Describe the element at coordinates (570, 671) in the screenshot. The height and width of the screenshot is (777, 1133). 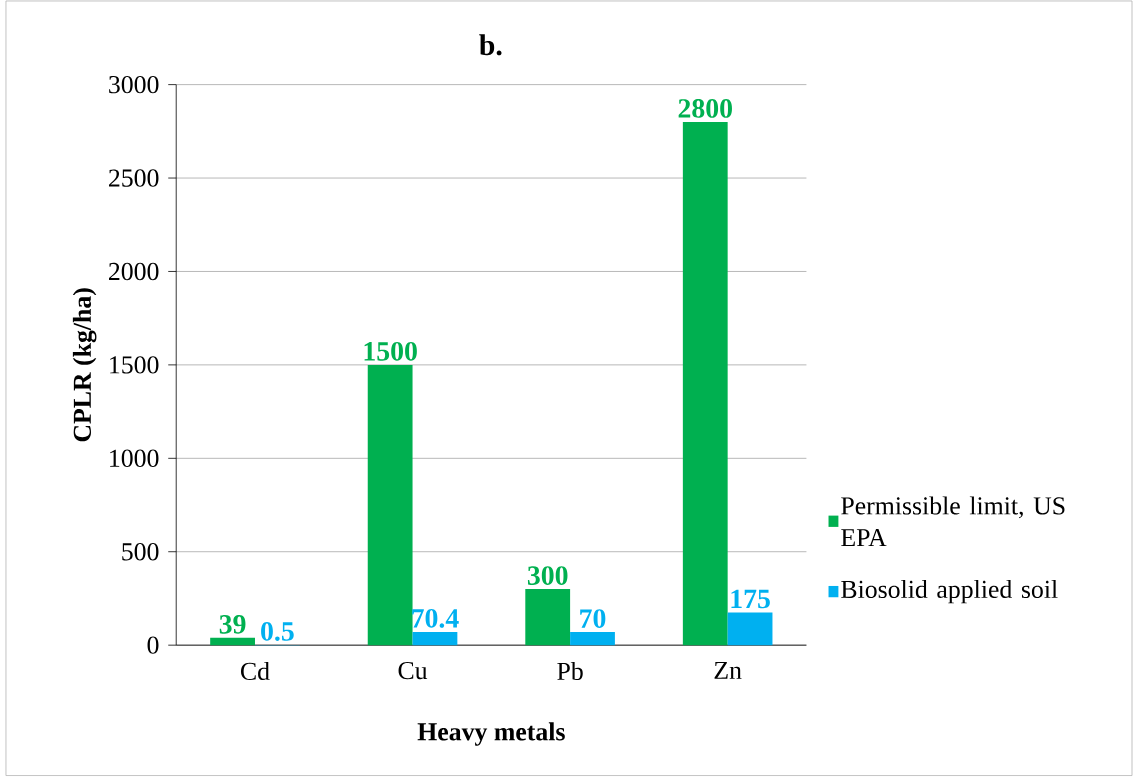
I see `x-tick-label: Pb` at that location.